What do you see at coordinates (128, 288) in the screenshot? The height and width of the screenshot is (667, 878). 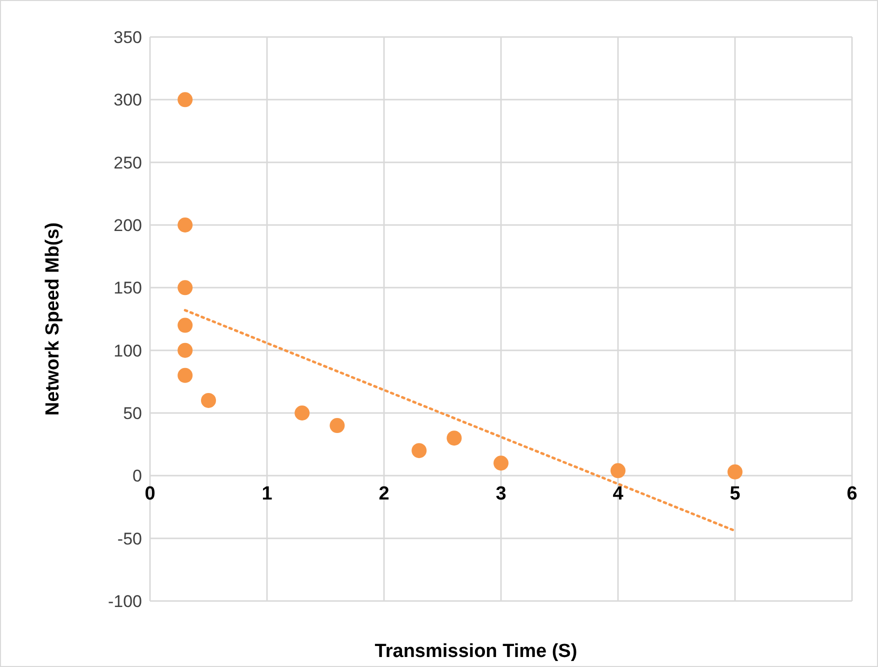 I see `y-tick-label: 150` at bounding box center [128, 288].